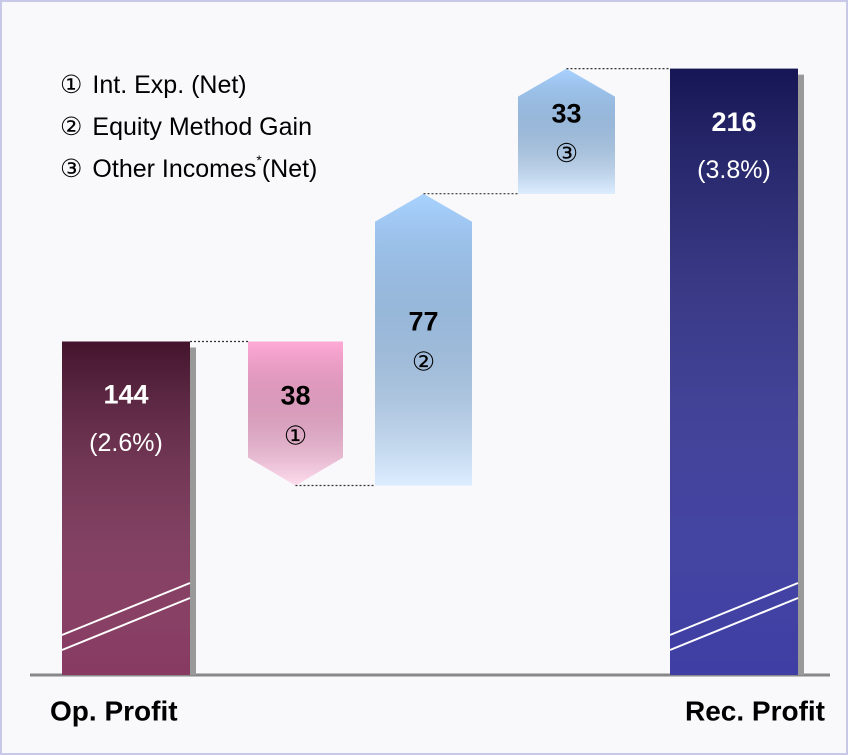 This screenshot has height=755, width=848. I want to click on step-marker: ③, so click(566, 153).